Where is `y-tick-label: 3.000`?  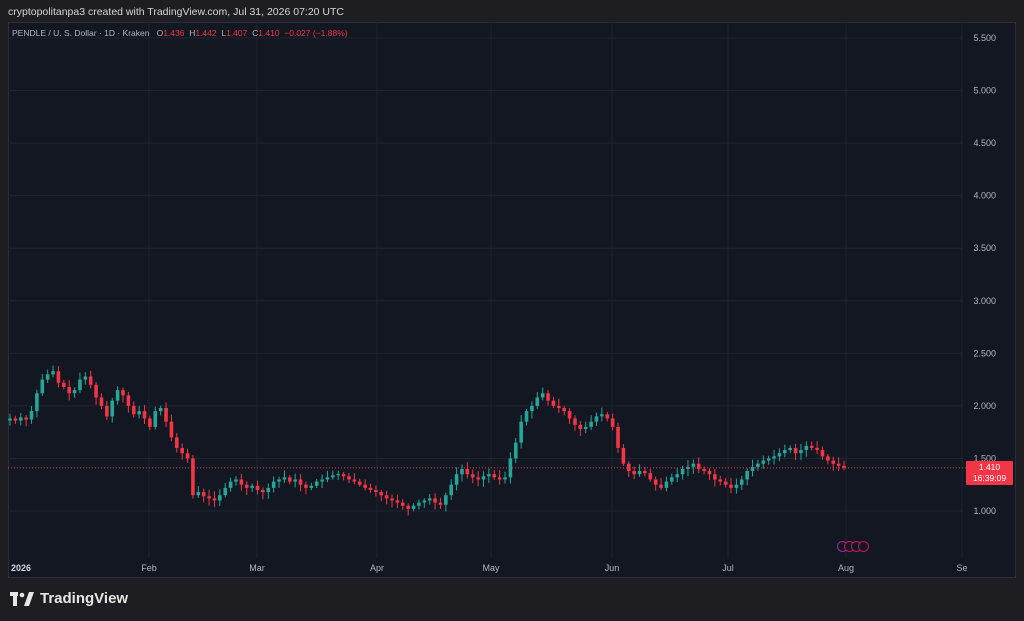
y-tick-label: 3.000 is located at coordinates (984, 301).